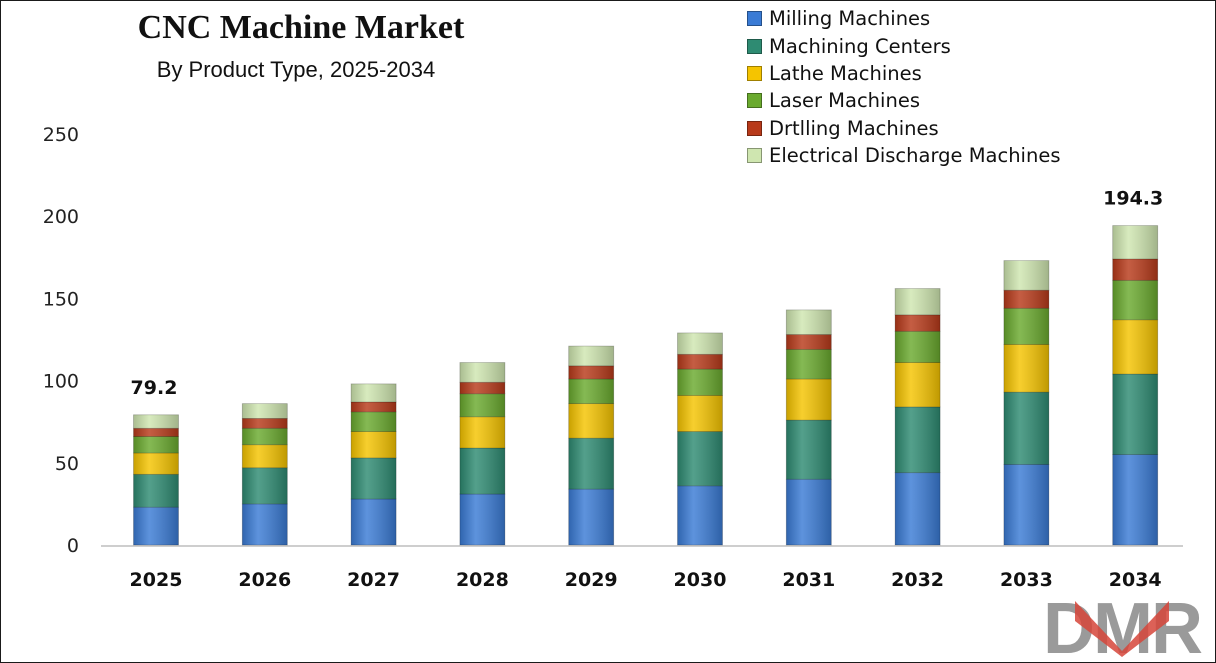 The height and width of the screenshot is (663, 1216). Describe the element at coordinates (845, 73) in the screenshot. I see `legend-label: Lathe Machines` at that location.